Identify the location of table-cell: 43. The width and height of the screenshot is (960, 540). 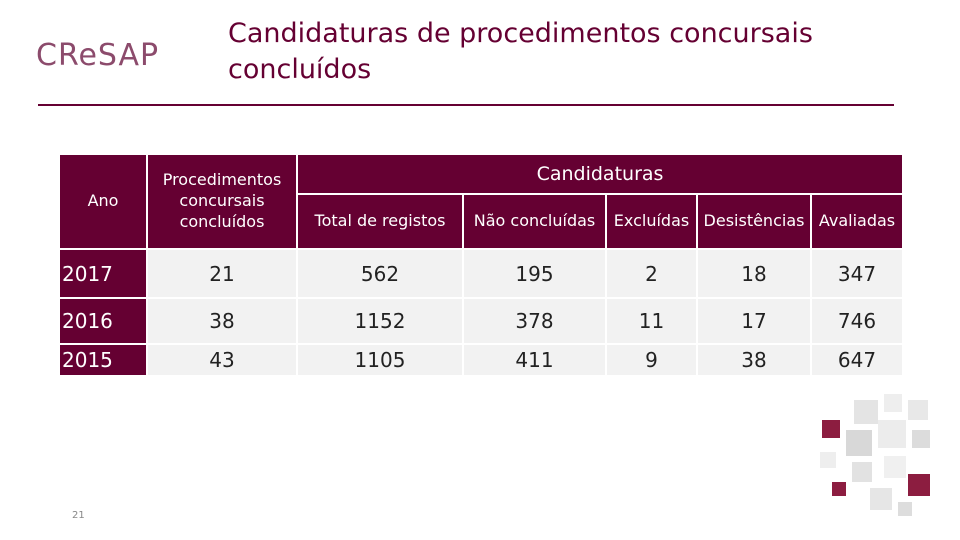
(222, 360).